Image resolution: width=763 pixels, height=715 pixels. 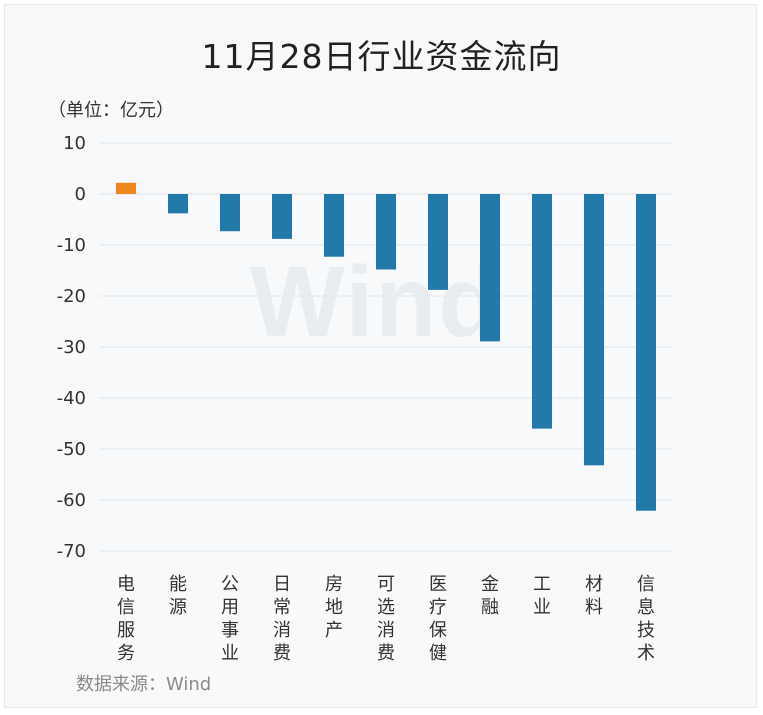 I want to click on x-category-label: 工业, so click(x=542, y=596).